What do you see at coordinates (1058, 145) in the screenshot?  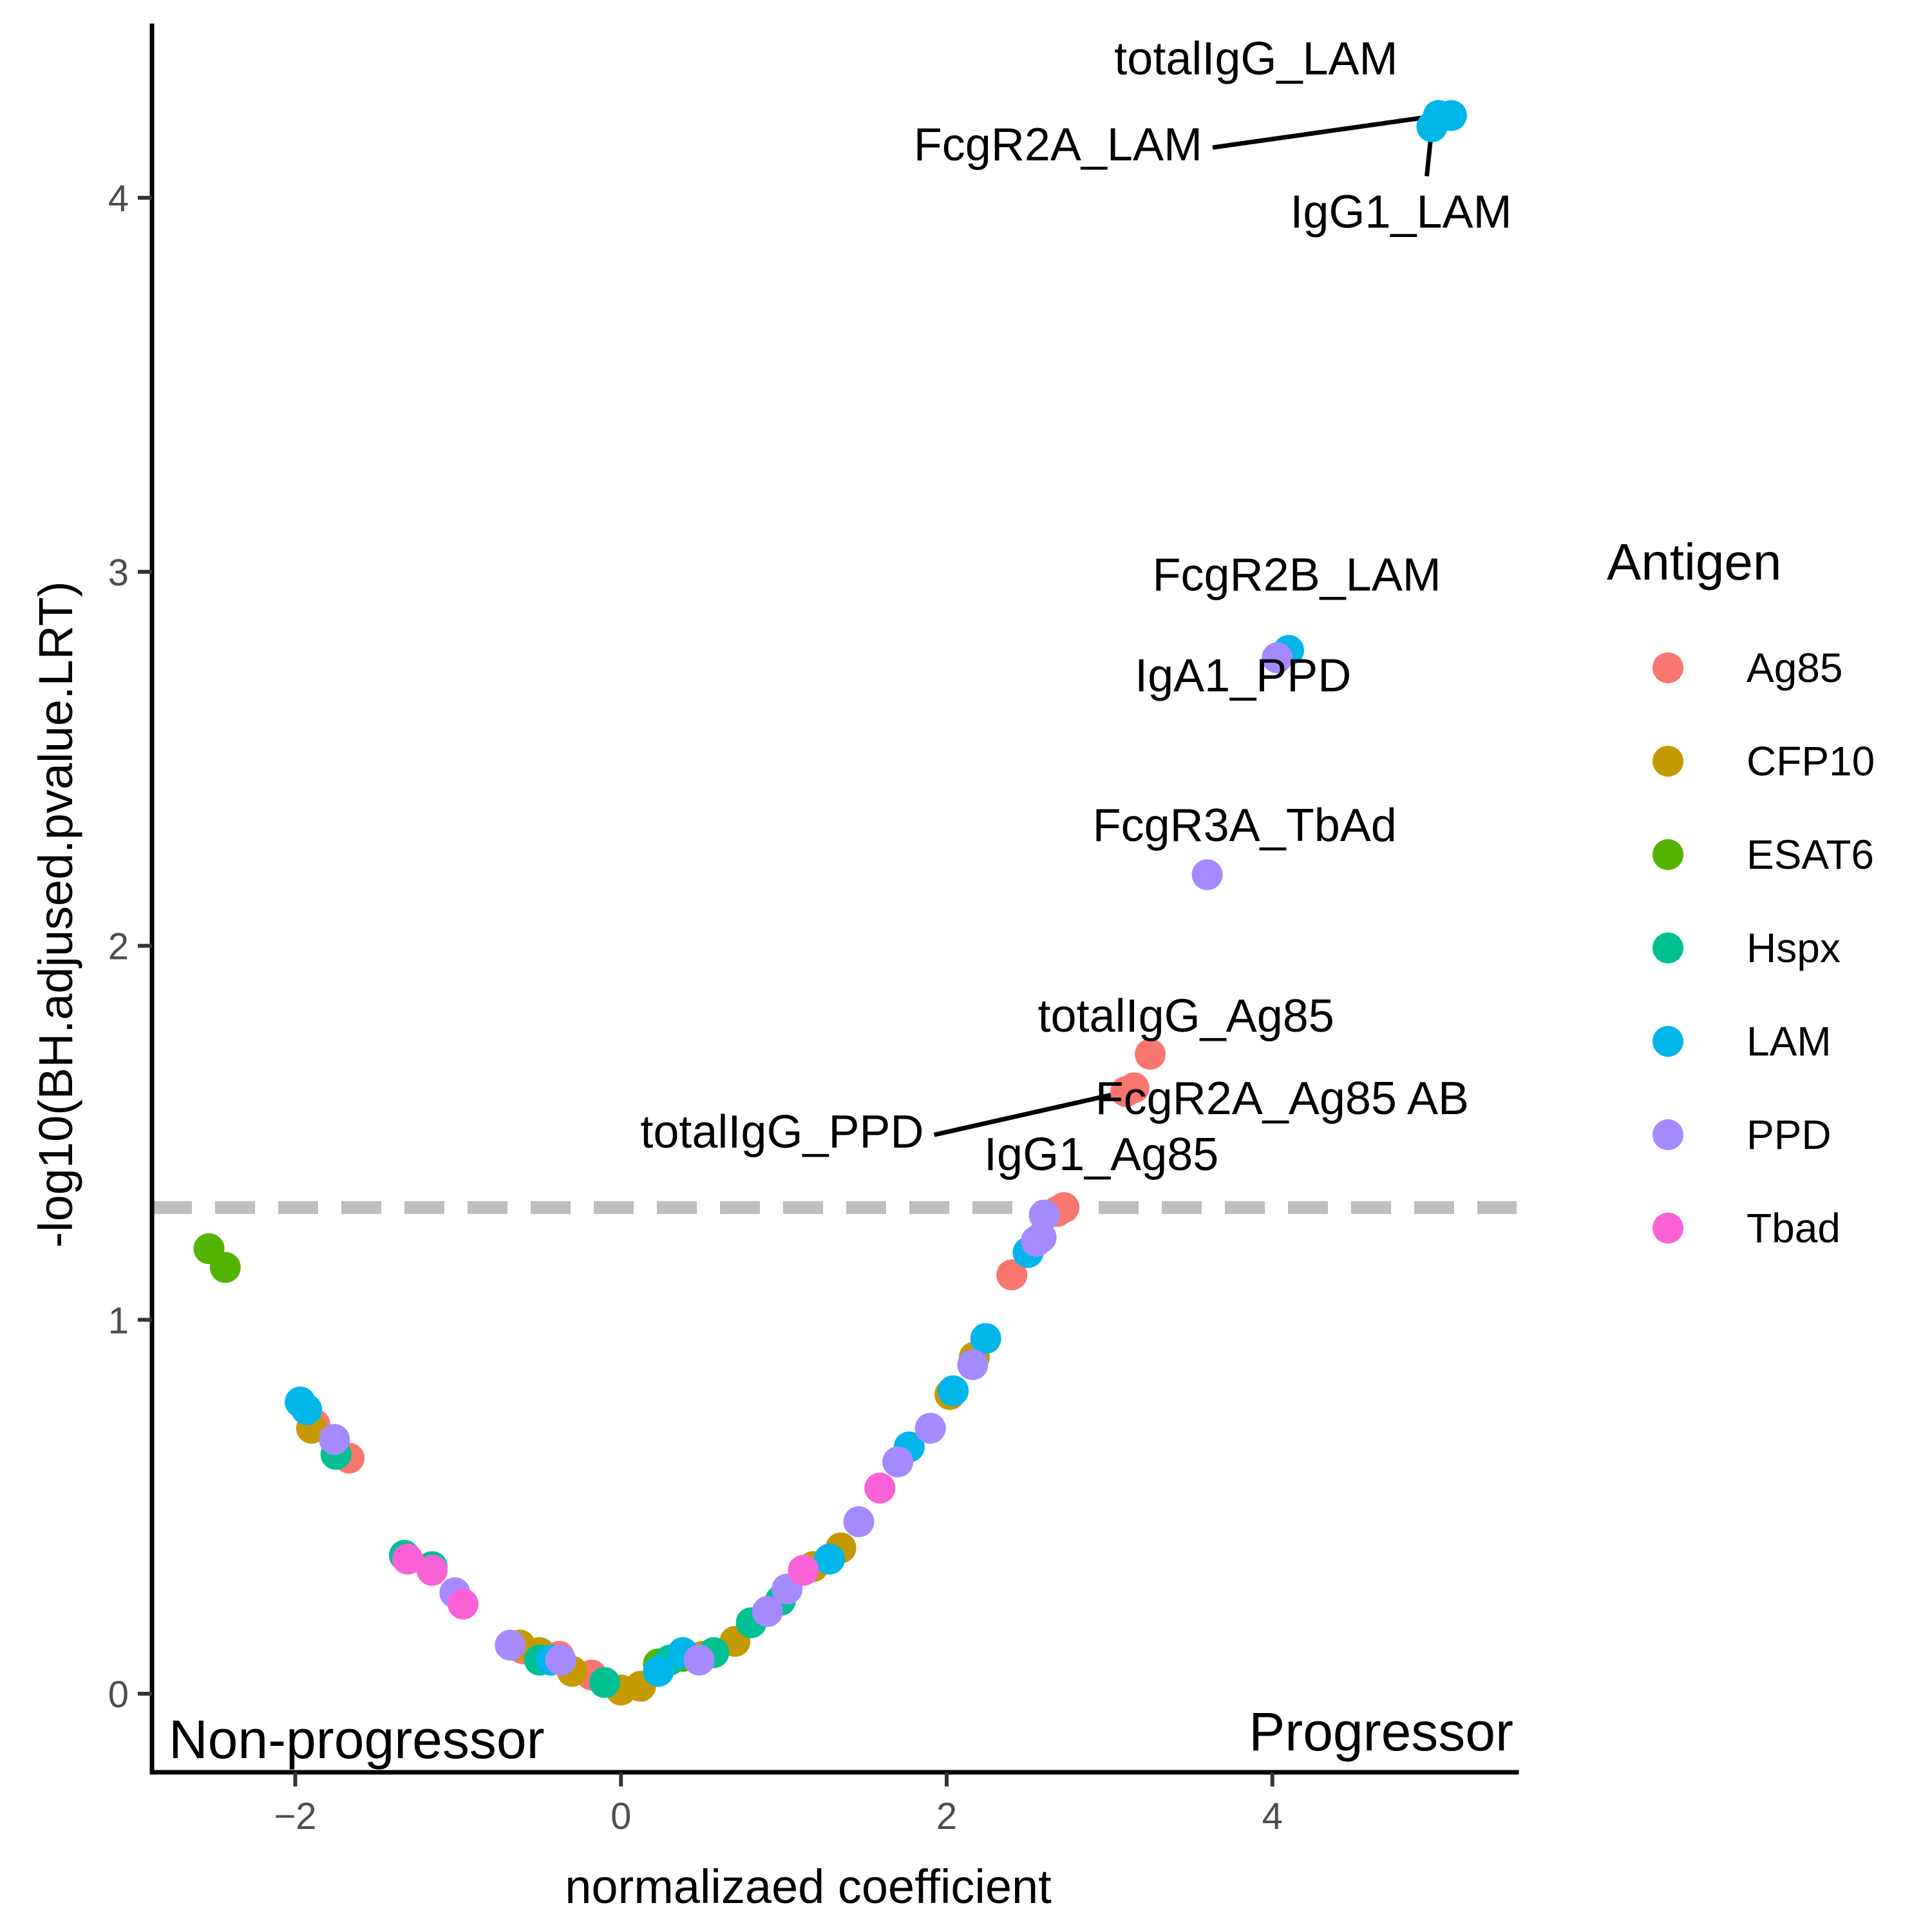 I see `point-label: FcgR2A_LAM` at bounding box center [1058, 145].